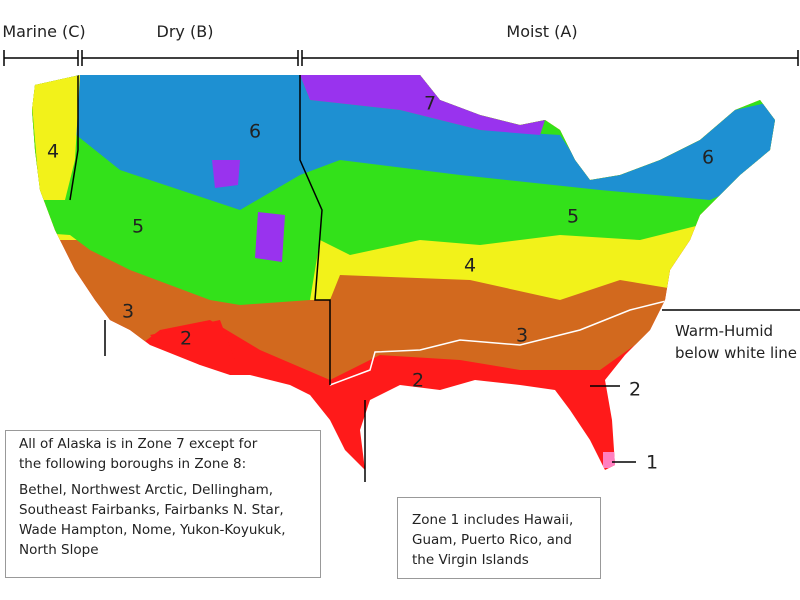  Describe the element at coordinates (152, 530) in the screenshot. I see `note-line: Wade Hampton, Nome, Yukon-Koyukuk,` at that location.